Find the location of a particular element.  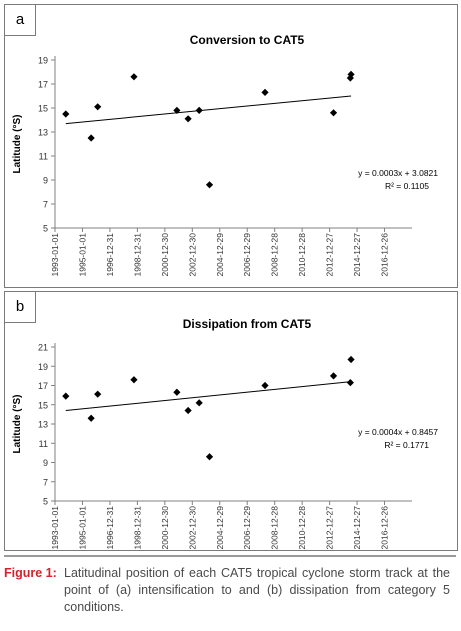

chart-title: Conversion to CAT5 is located at coordinates (247, 40).